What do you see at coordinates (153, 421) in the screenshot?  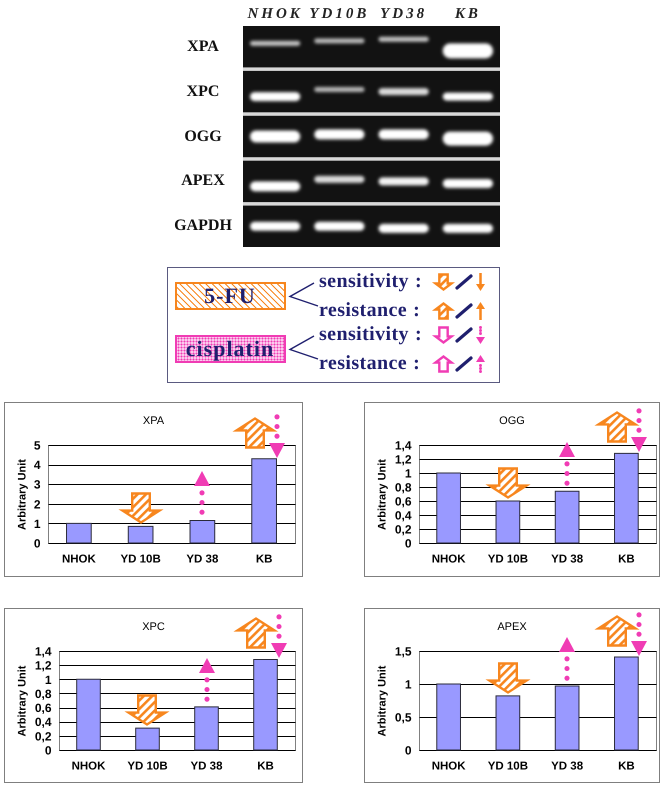 I see `chart-title: XPA` at bounding box center [153, 421].